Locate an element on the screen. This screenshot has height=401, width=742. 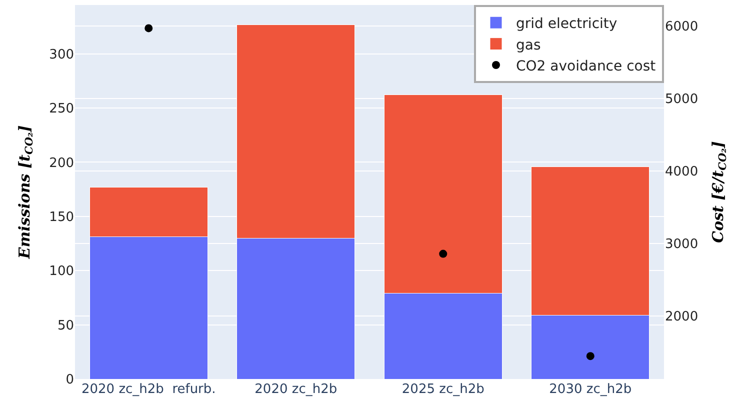
x-tick-label: 2020 zc_h2b refurb. is located at coordinates (148, 389).